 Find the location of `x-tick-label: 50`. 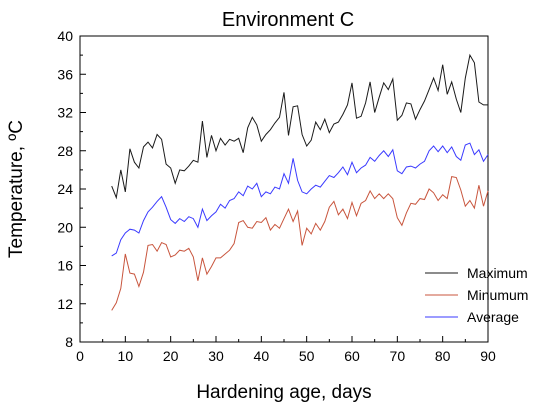

x-tick-label: 50 is located at coordinates (307, 356).